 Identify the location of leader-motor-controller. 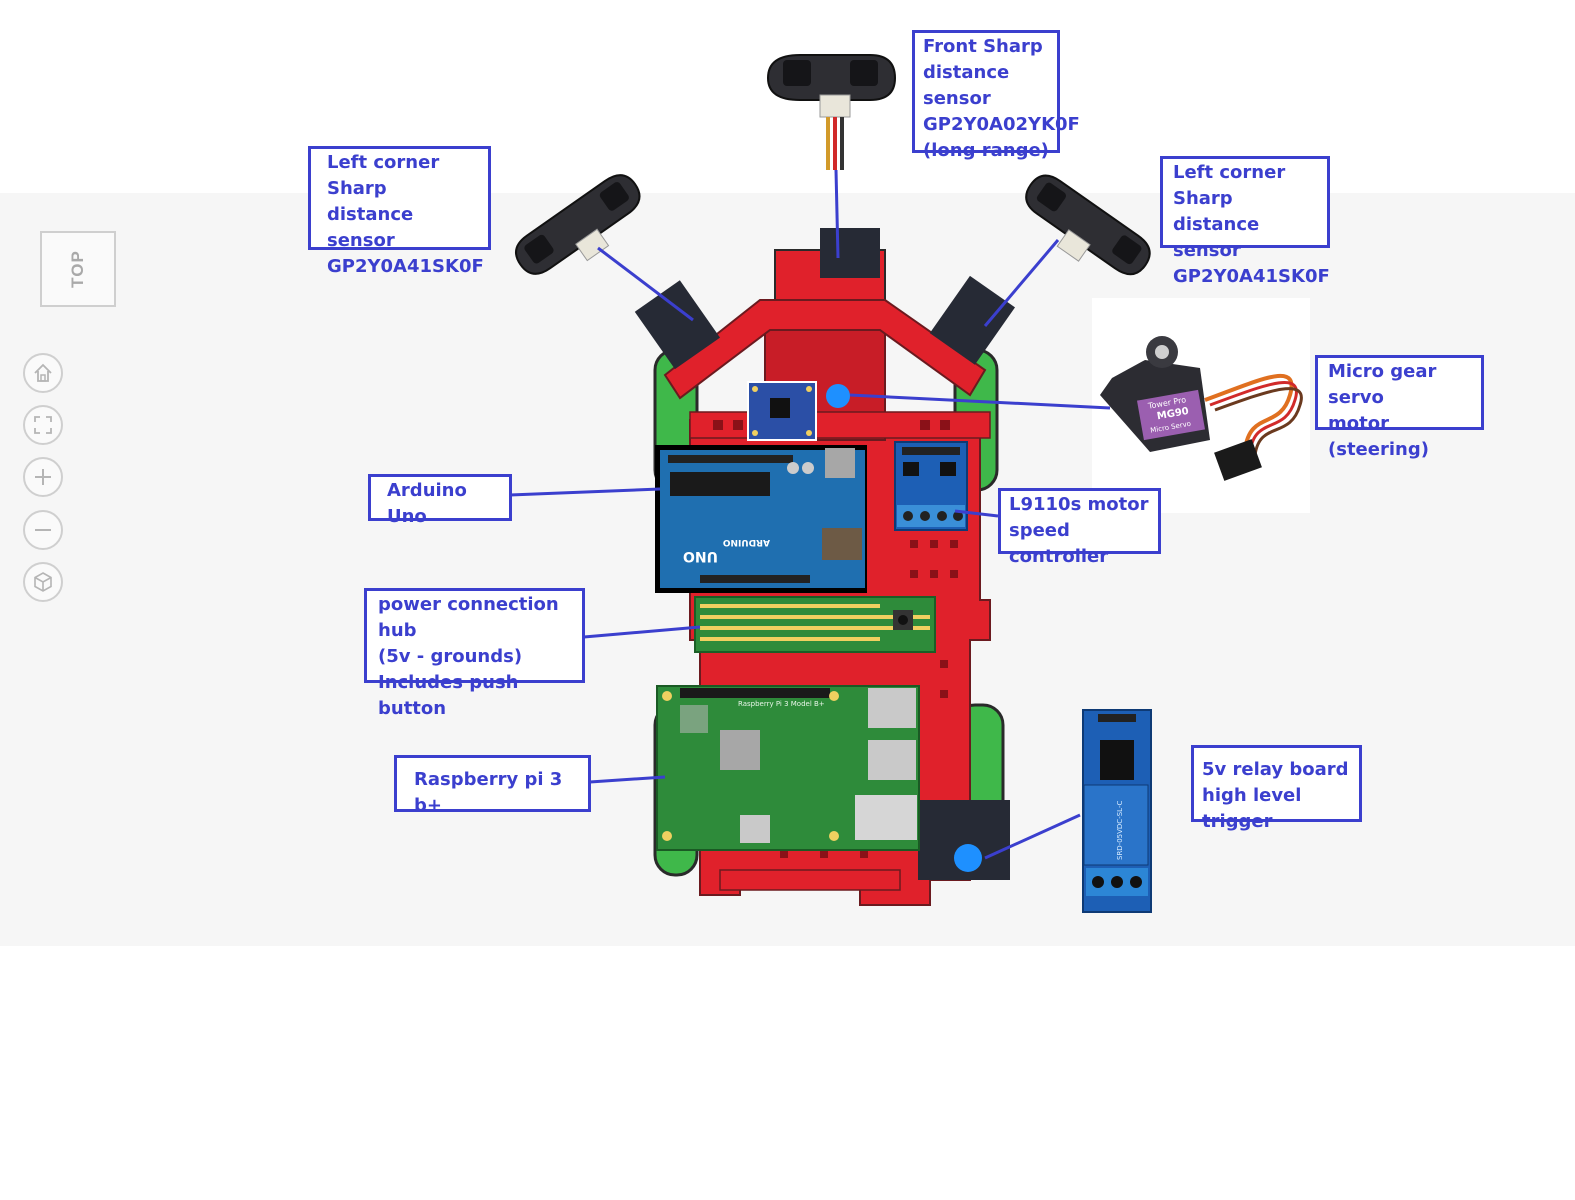
(976, 513).